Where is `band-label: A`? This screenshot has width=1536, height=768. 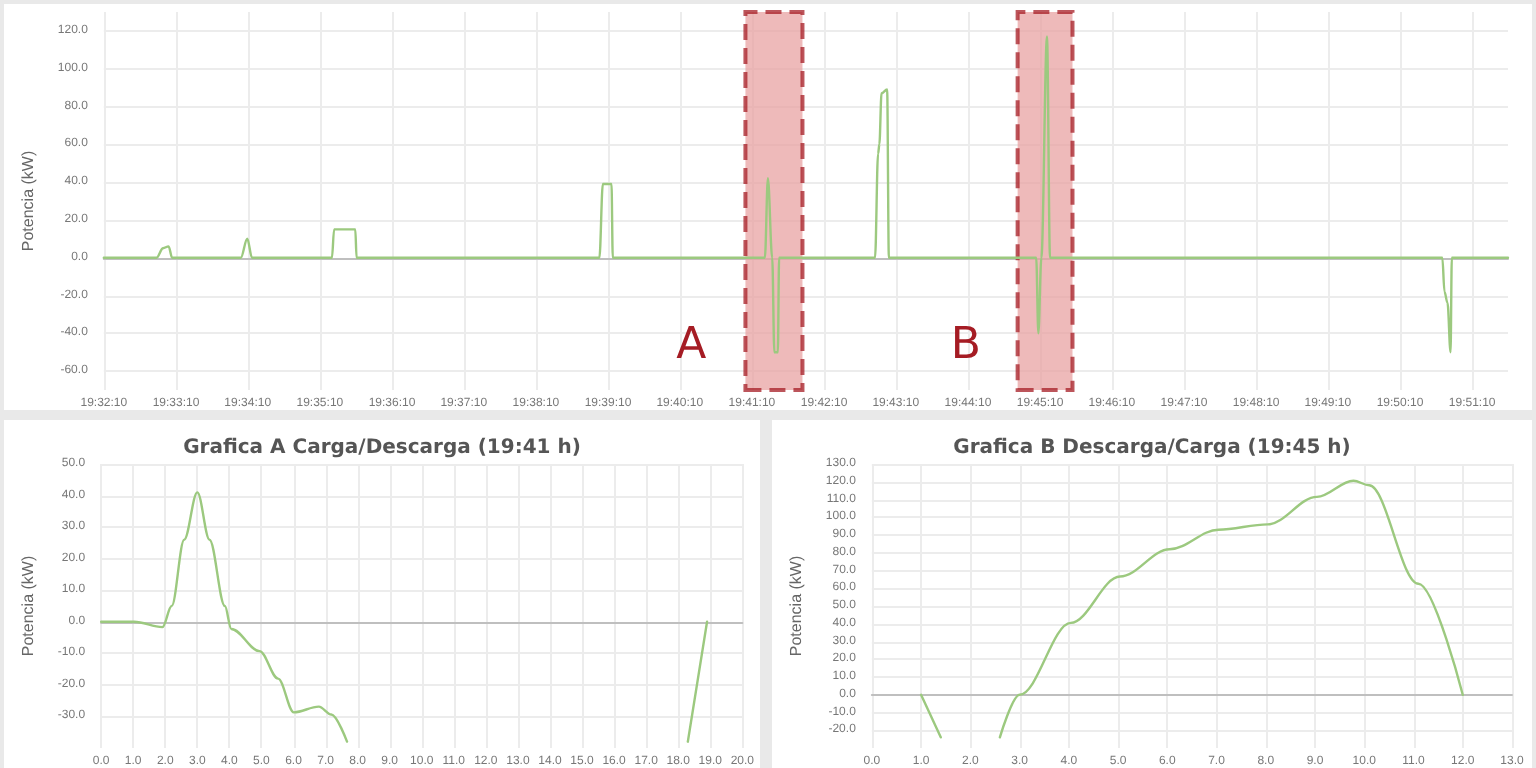
band-label: A is located at coordinates (691, 345).